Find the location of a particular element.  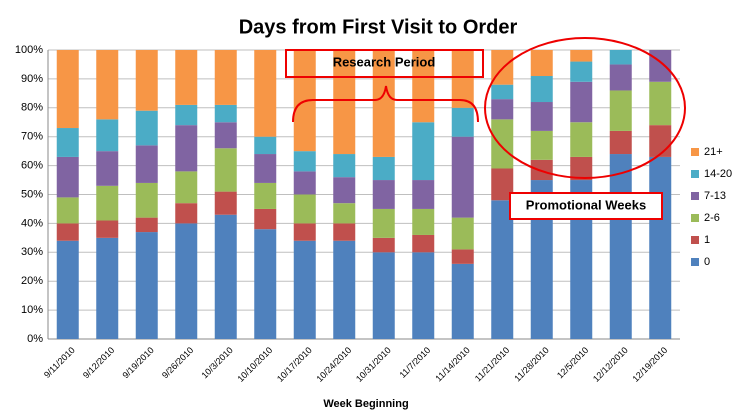

y-tick-label: 50% is located at coordinates (32, 194).